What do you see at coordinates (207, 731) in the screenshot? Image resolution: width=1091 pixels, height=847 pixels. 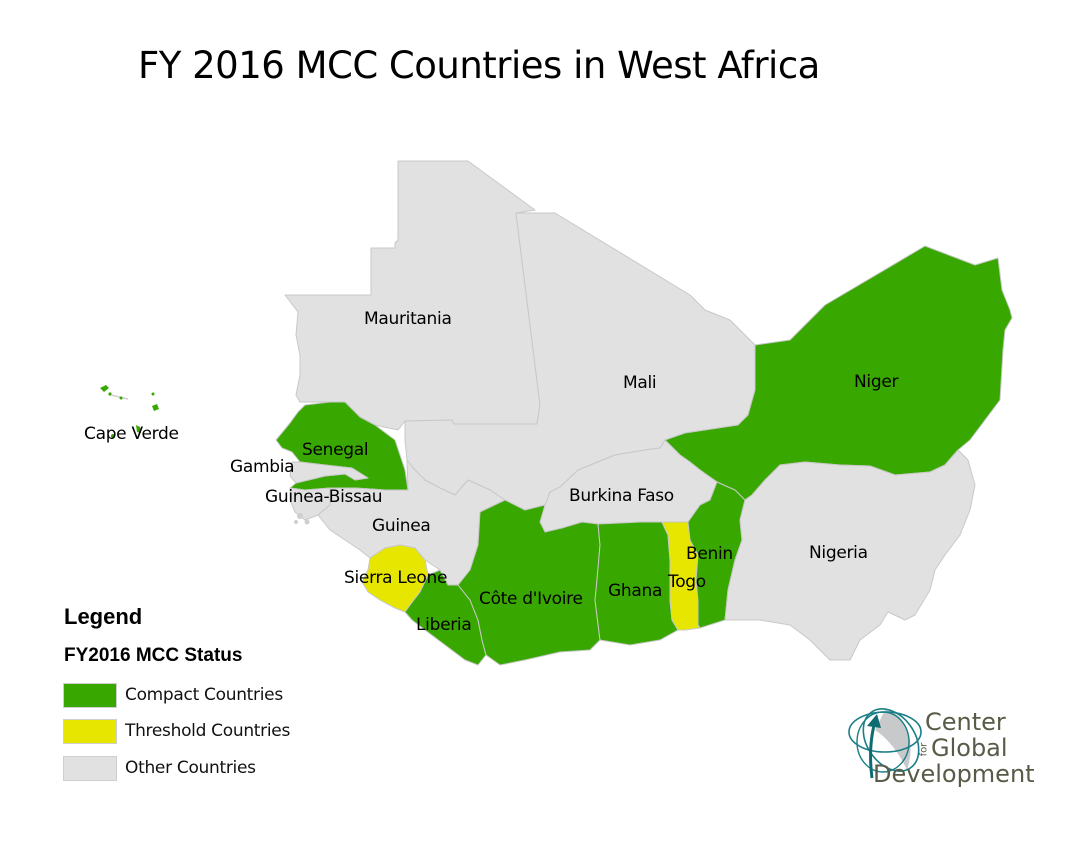 I see `legend-label-threshold: Threshold Countries` at bounding box center [207, 731].